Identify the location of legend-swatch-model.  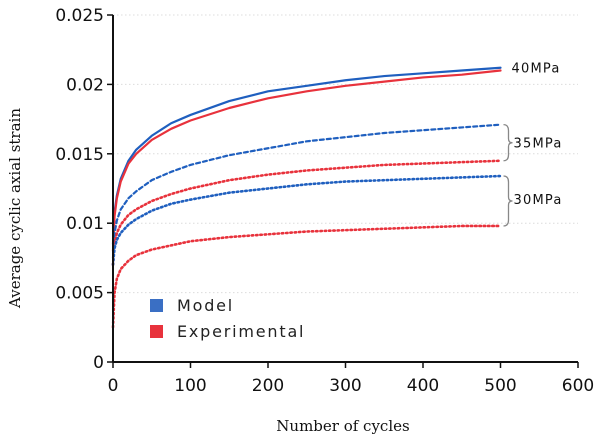
(156, 305).